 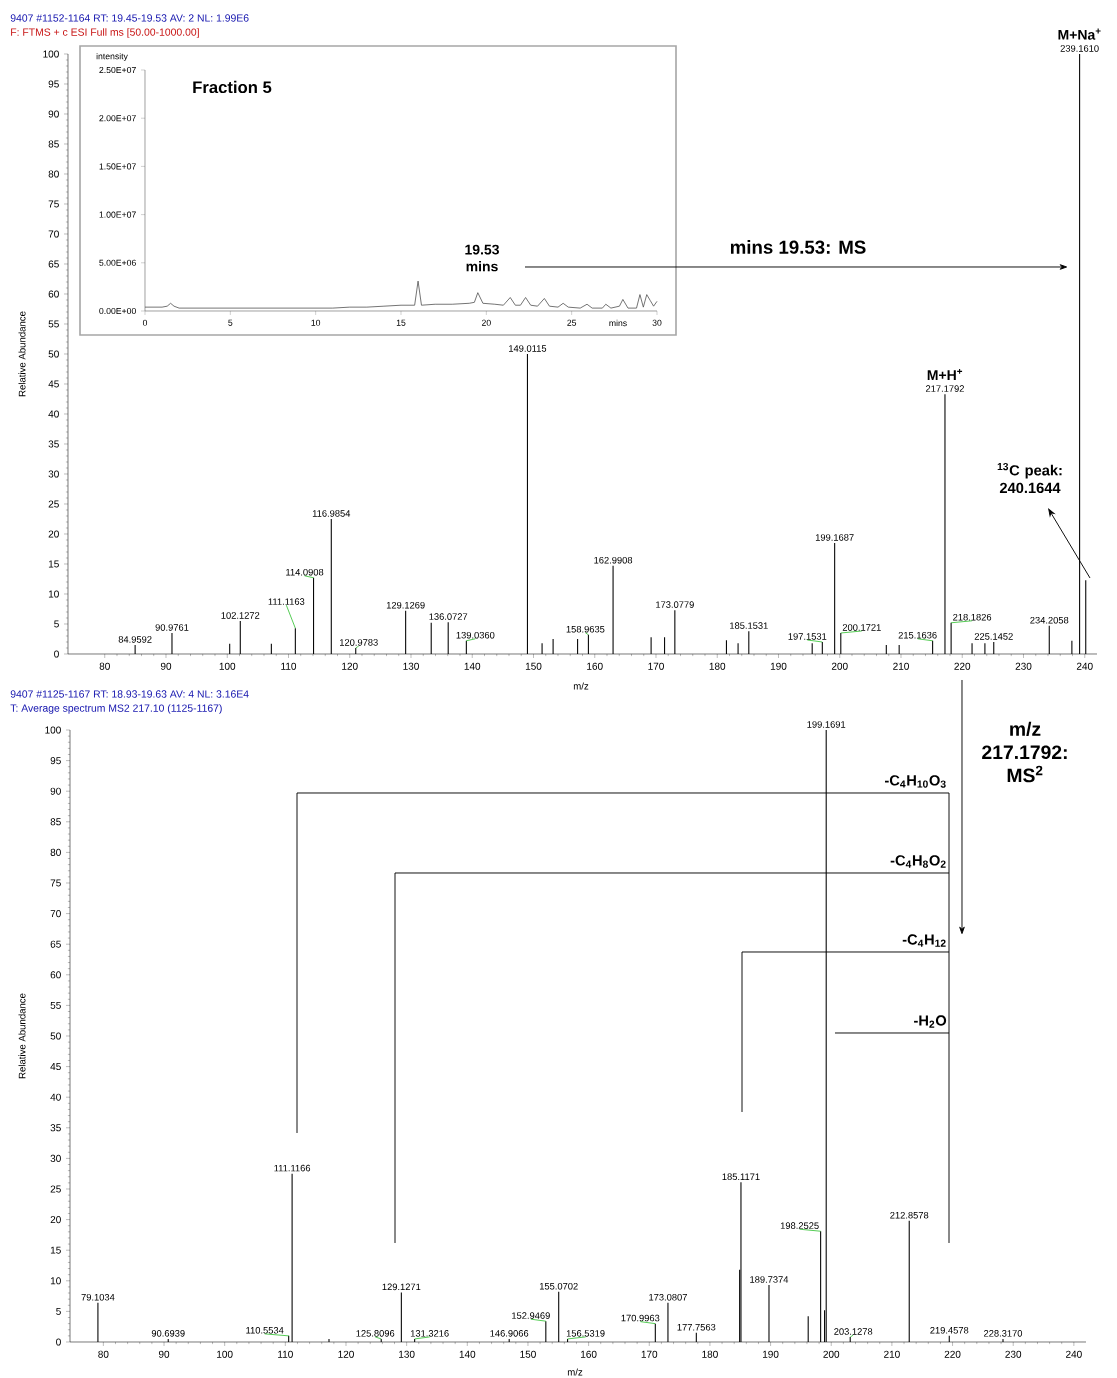 I want to click on annotation: 139.0360, so click(x=475, y=635).